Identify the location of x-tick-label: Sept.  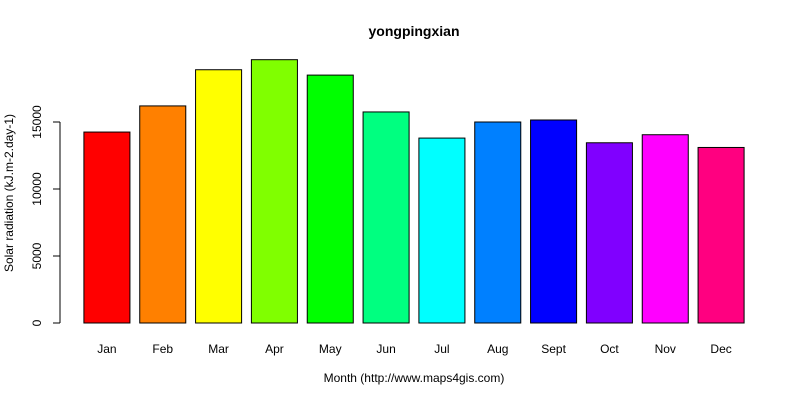
(553, 349).